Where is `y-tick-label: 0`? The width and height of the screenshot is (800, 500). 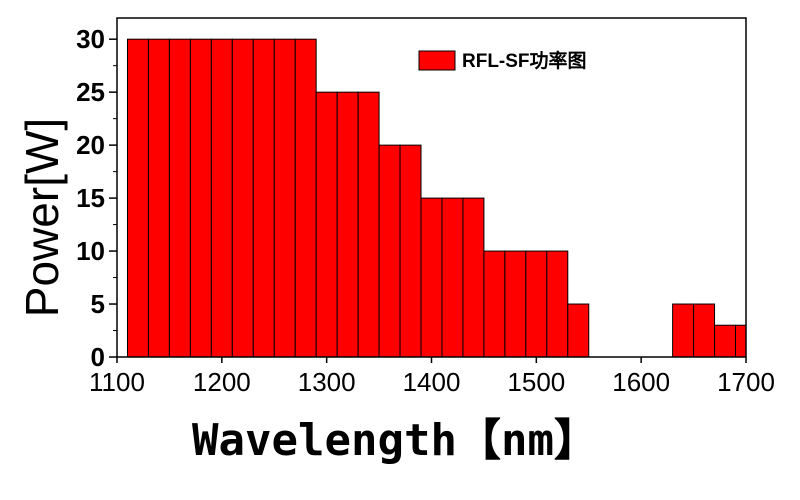
y-tick-label: 0 is located at coordinates (98, 357).